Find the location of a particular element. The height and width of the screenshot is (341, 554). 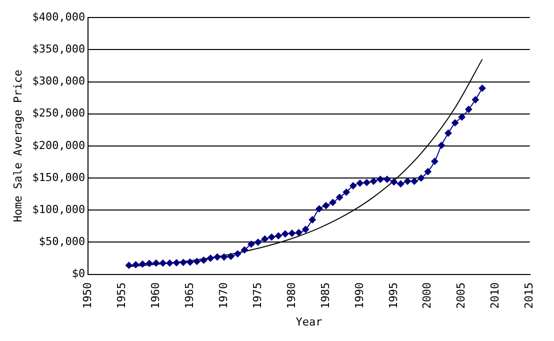

x-tick-label: 1955 is located at coordinates (121, 295).